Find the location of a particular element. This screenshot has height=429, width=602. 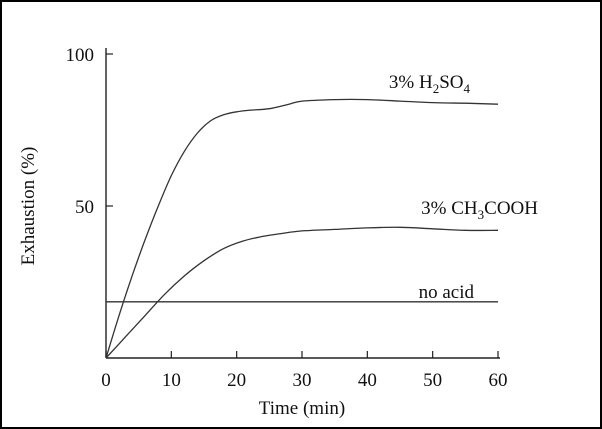

series-labels: 3% H2SO4 3% CH3COOH no acid is located at coordinates (463, 187).